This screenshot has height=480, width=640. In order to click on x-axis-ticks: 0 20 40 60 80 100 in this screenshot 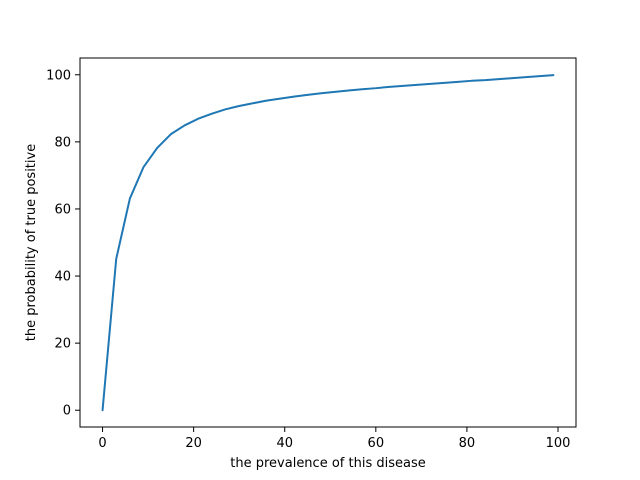, I will do `click(334, 439)`.